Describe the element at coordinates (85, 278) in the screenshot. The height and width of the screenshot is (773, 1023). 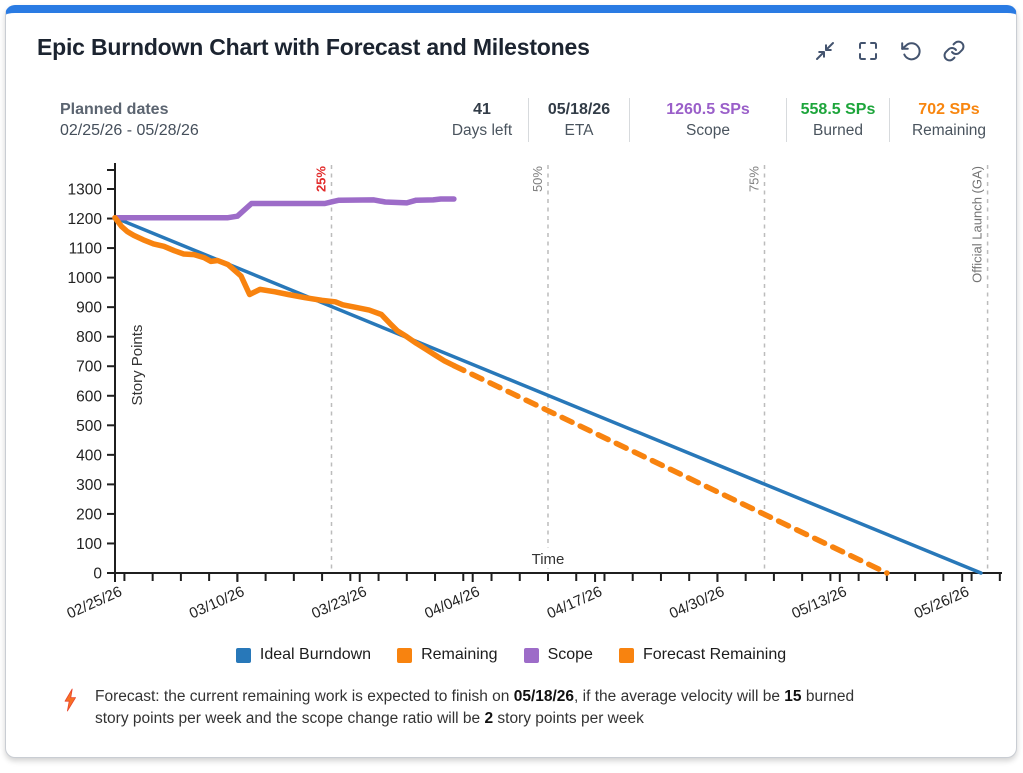
I see `y-tick-label: 1000` at that location.